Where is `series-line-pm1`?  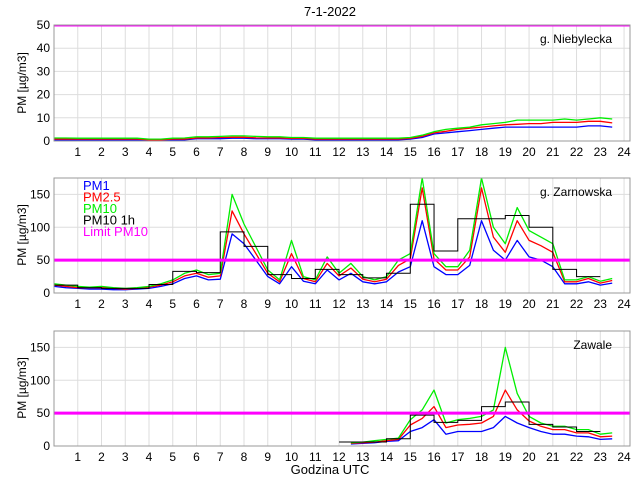 series-line-pm1 is located at coordinates (481, 430).